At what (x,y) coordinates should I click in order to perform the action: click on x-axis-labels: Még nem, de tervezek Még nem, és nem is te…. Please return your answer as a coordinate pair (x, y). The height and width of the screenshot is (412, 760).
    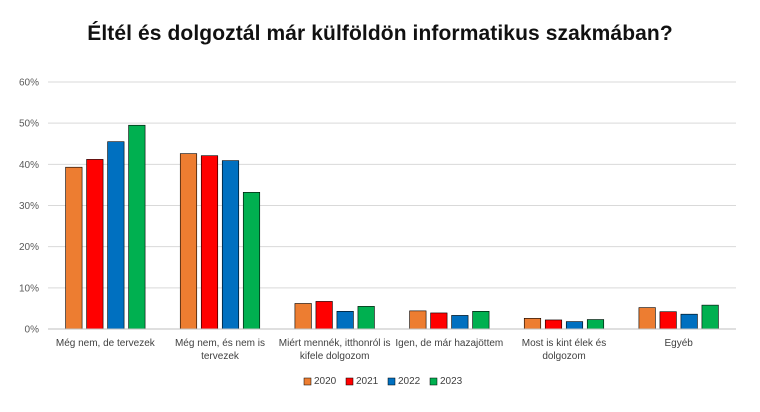
    Looking at the image, I should click on (374, 350).